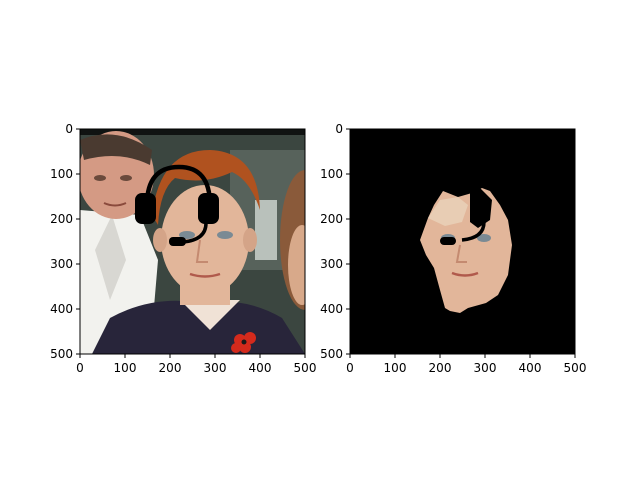 Image resolution: width=640 pixels, height=480 pixels. What do you see at coordinates (331, 219) in the screenshot?
I see `right-ytick-label: 200` at bounding box center [331, 219].